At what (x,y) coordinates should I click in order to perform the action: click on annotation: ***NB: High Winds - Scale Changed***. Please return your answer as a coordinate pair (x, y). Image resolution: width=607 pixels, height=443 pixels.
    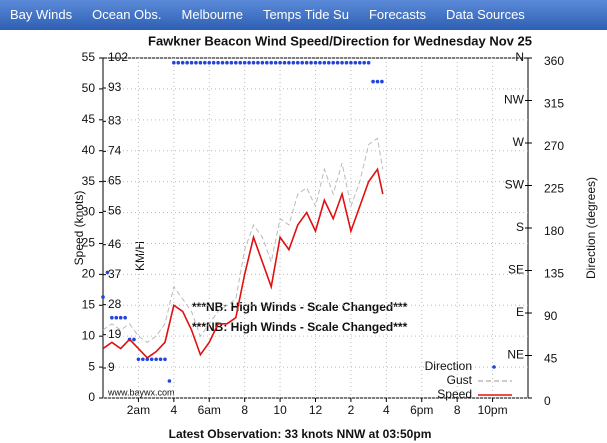
    Looking at the image, I should click on (300, 327).